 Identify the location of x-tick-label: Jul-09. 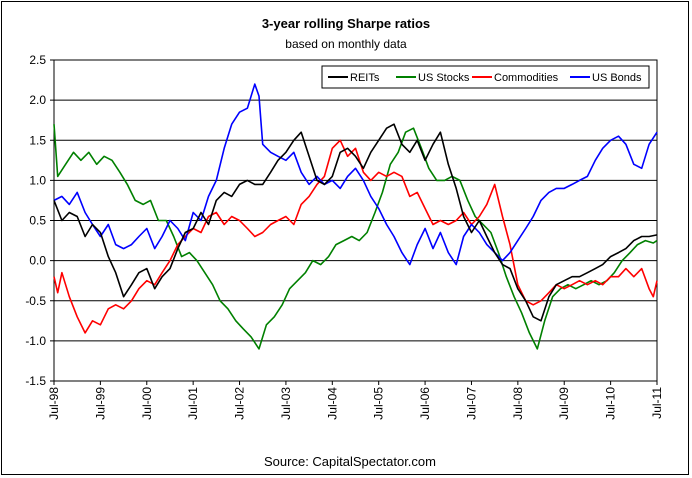
(564, 403).